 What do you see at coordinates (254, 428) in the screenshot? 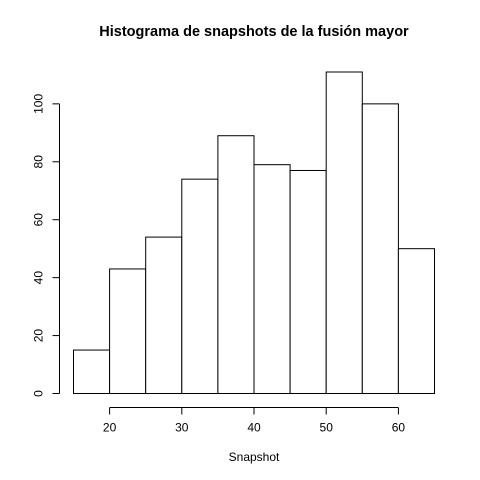
I see `x-tick-label: 40` at bounding box center [254, 428].